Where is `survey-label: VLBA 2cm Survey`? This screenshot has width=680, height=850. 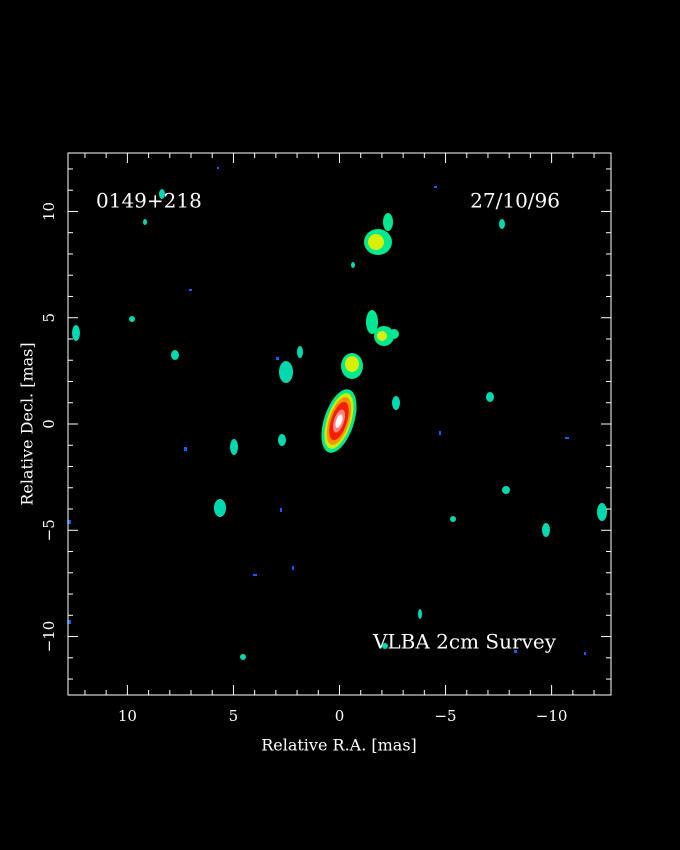
survey-label: VLBA 2cm Survey is located at coordinates (464, 642).